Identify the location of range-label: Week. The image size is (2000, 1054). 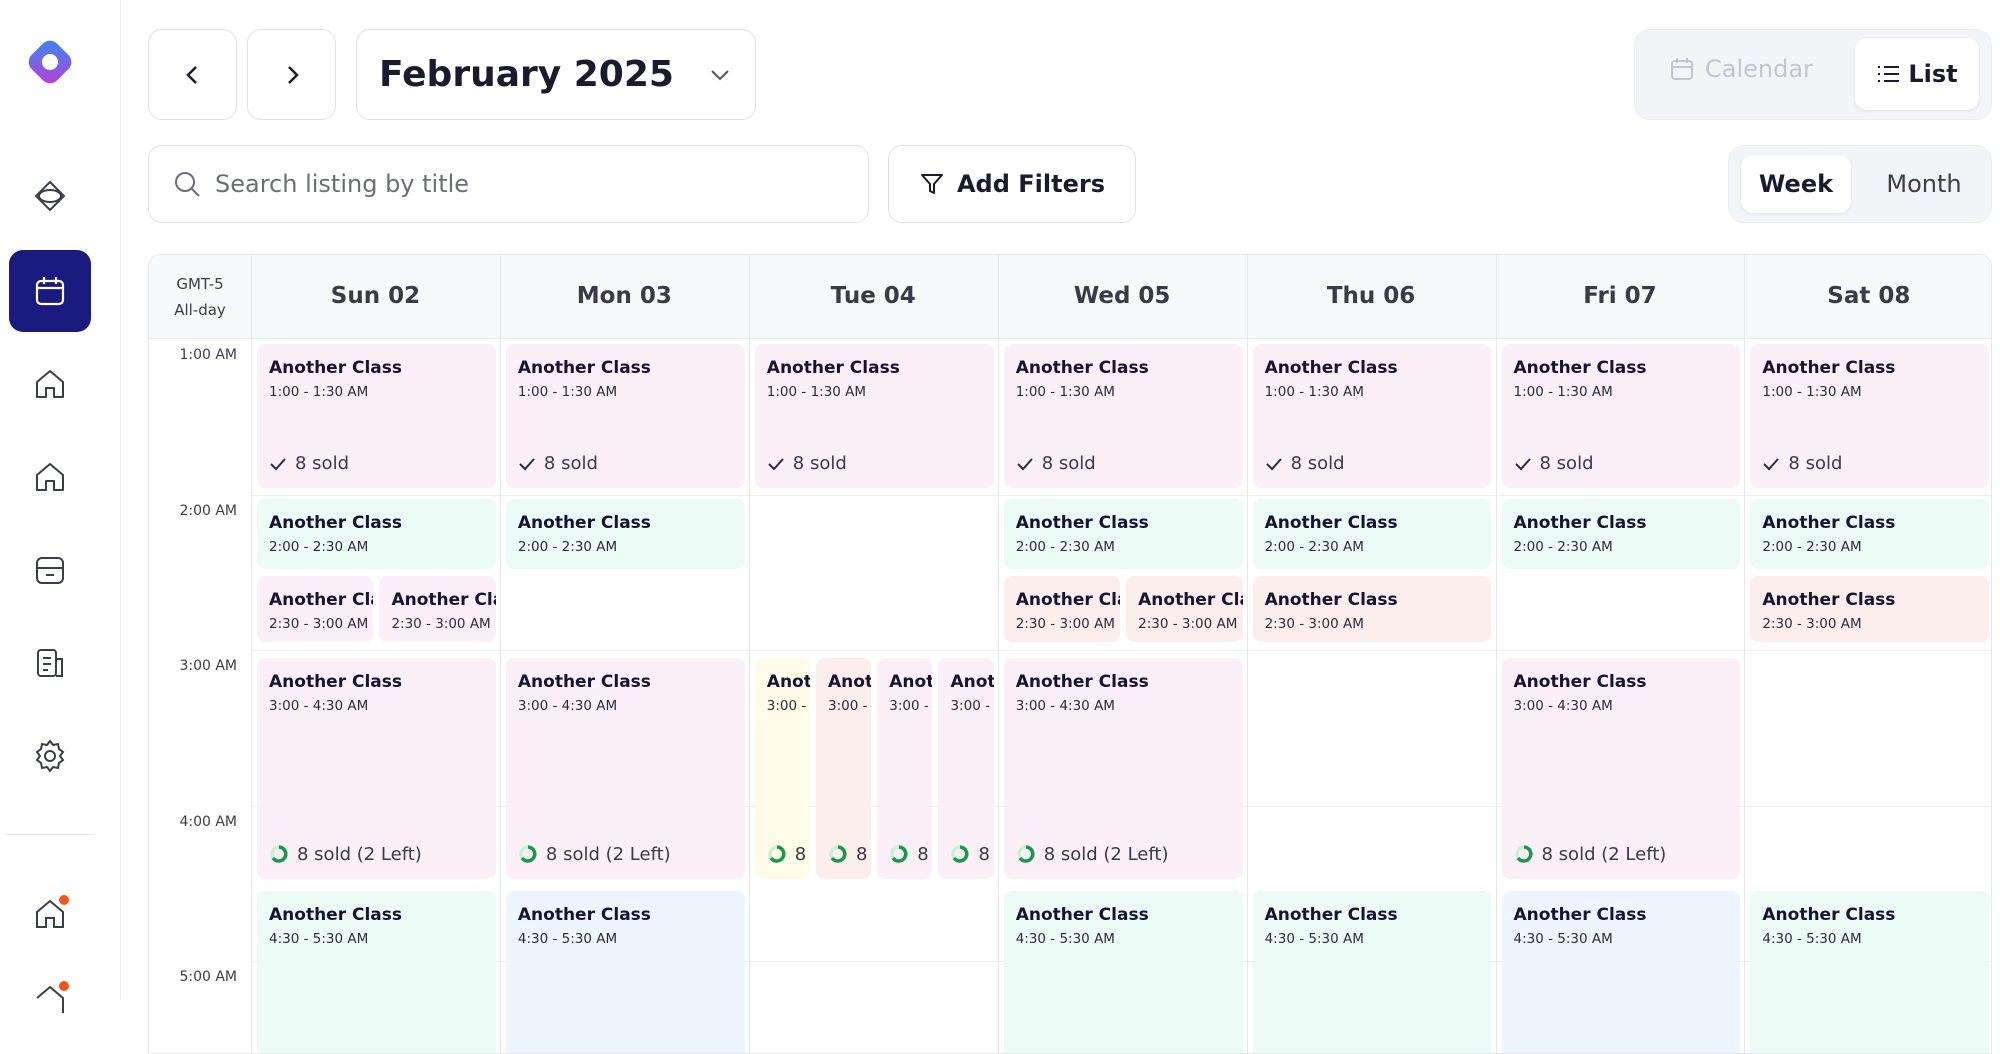
(1796, 184).